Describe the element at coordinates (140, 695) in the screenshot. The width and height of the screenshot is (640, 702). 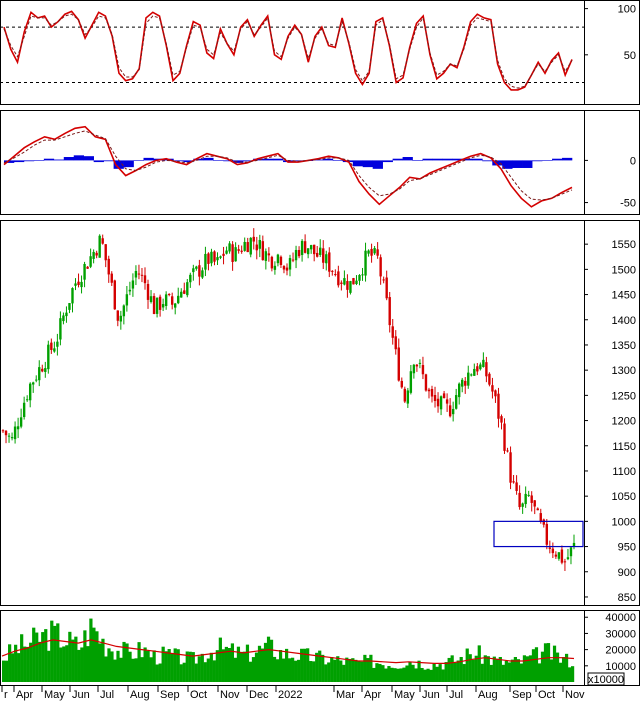
I see `x-tick-label: Aug` at that location.